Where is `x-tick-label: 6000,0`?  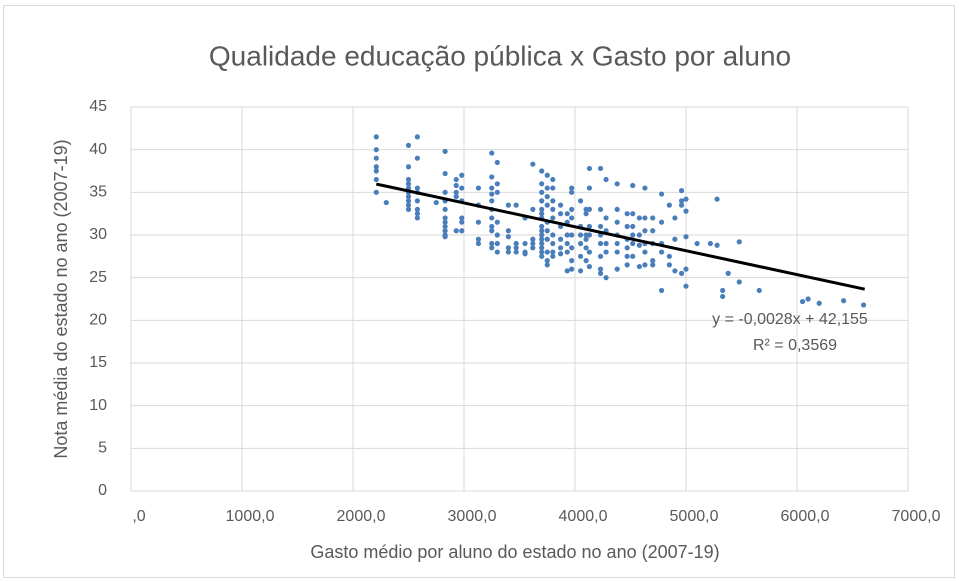
x-tick-label: 6000,0 is located at coordinates (805, 516).